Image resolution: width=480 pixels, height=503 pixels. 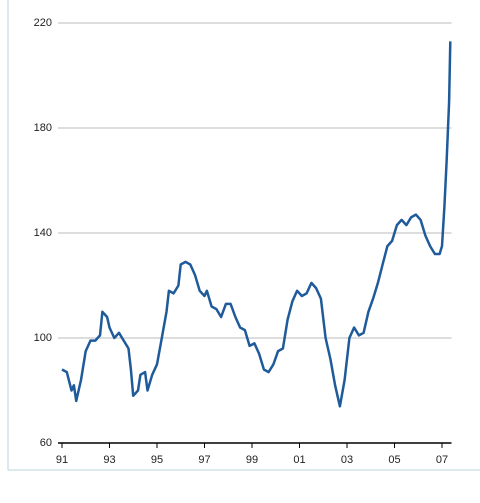 I want to click on x-tick-label: 03, so click(x=347, y=460).